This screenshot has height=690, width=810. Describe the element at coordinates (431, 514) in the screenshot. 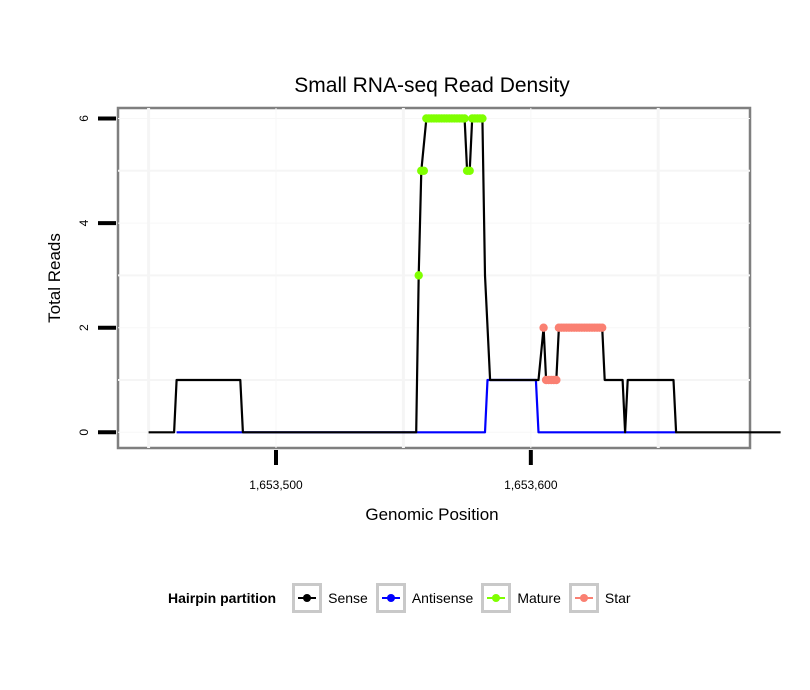

I see `x-axis-title: Genomic Position` at that location.